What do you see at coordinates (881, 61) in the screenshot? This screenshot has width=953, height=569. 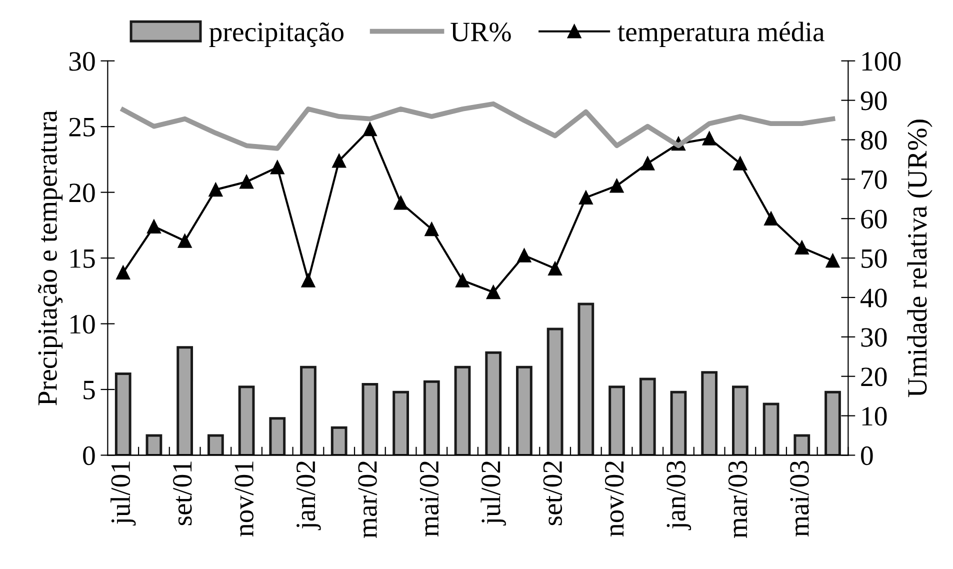 I see `y2-tick-label: 100` at bounding box center [881, 61].